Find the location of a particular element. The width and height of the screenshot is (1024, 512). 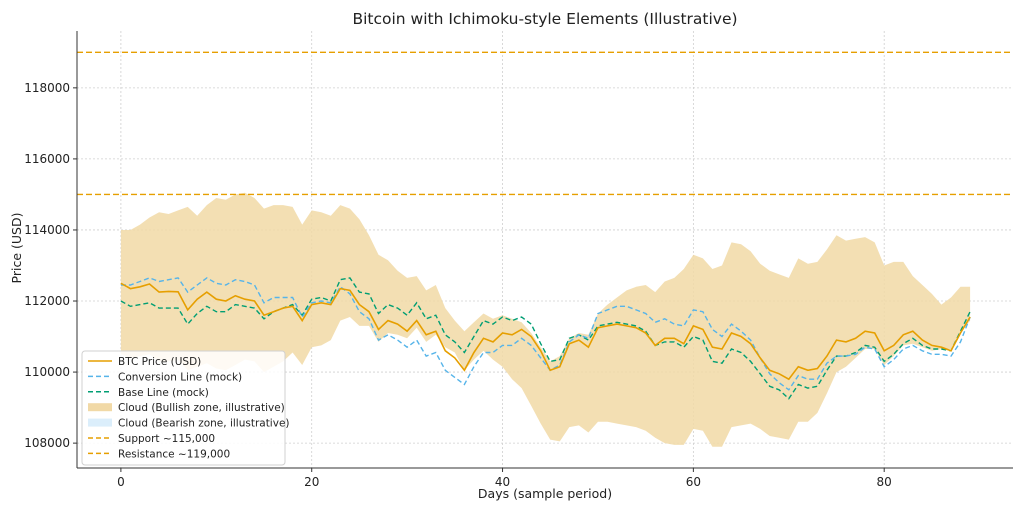

y-axis-title: Price (USD) is located at coordinates (16, 248).